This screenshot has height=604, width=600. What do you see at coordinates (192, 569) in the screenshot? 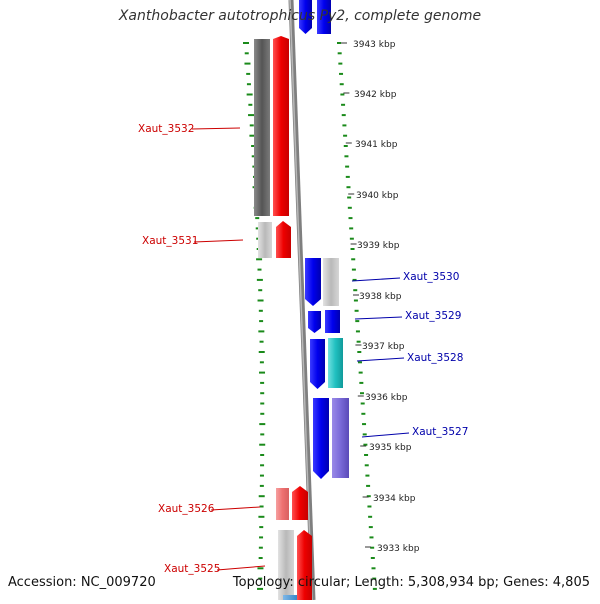
I see `gene-label-xaut-3525: Xaut_3525` at bounding box center [192, 569].